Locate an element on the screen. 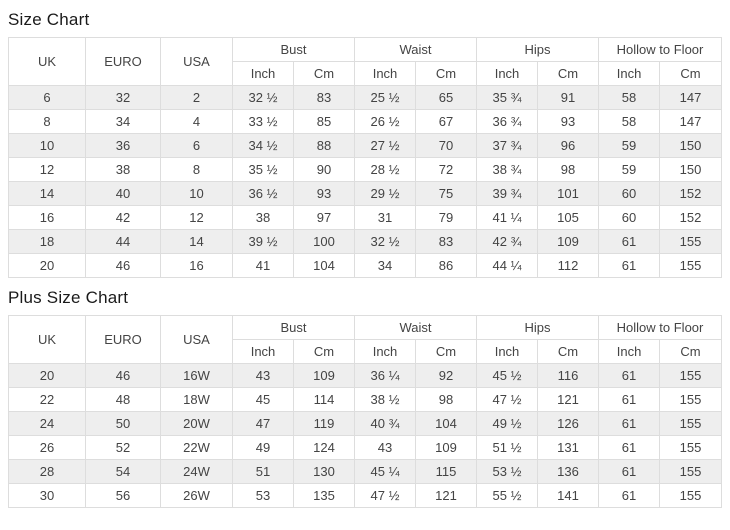  cell: 20 is located at coordinates (47, 375).